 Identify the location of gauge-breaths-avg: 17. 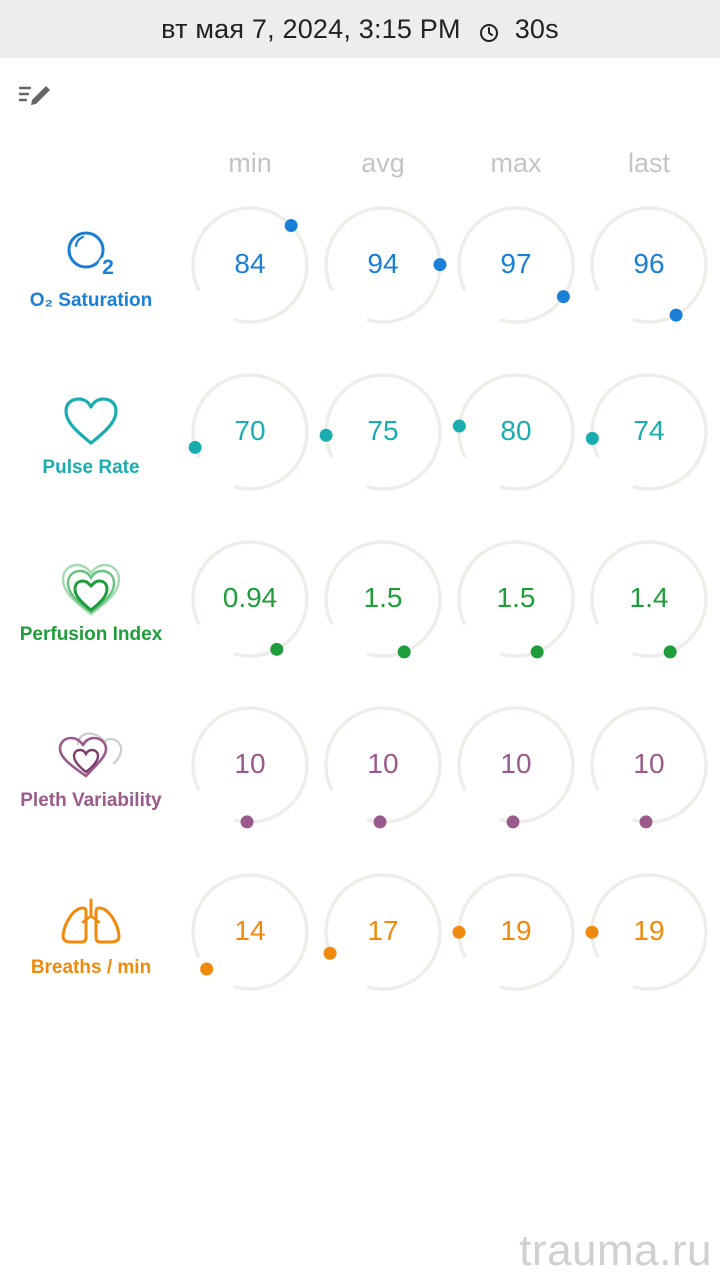
(389, 933).